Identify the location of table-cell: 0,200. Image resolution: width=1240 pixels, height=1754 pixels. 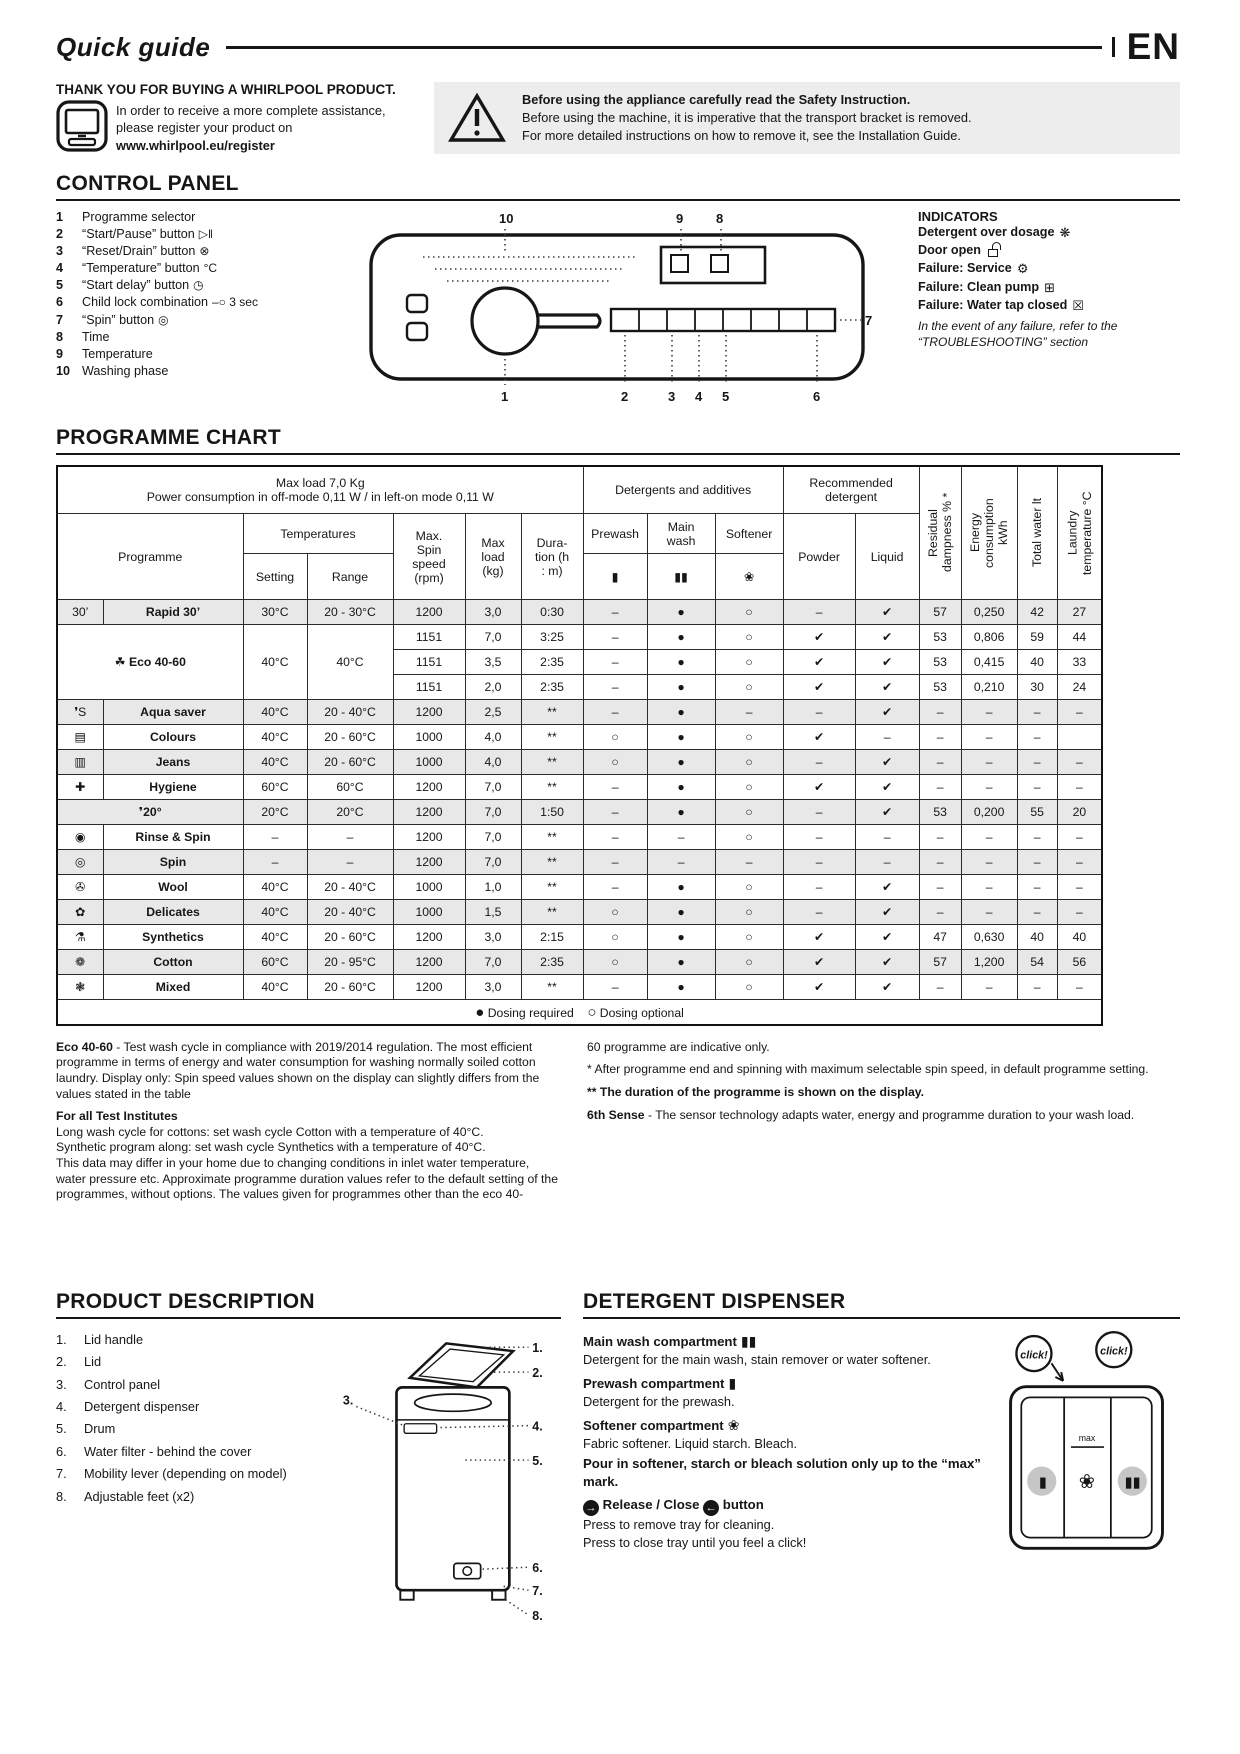
(989, 812).